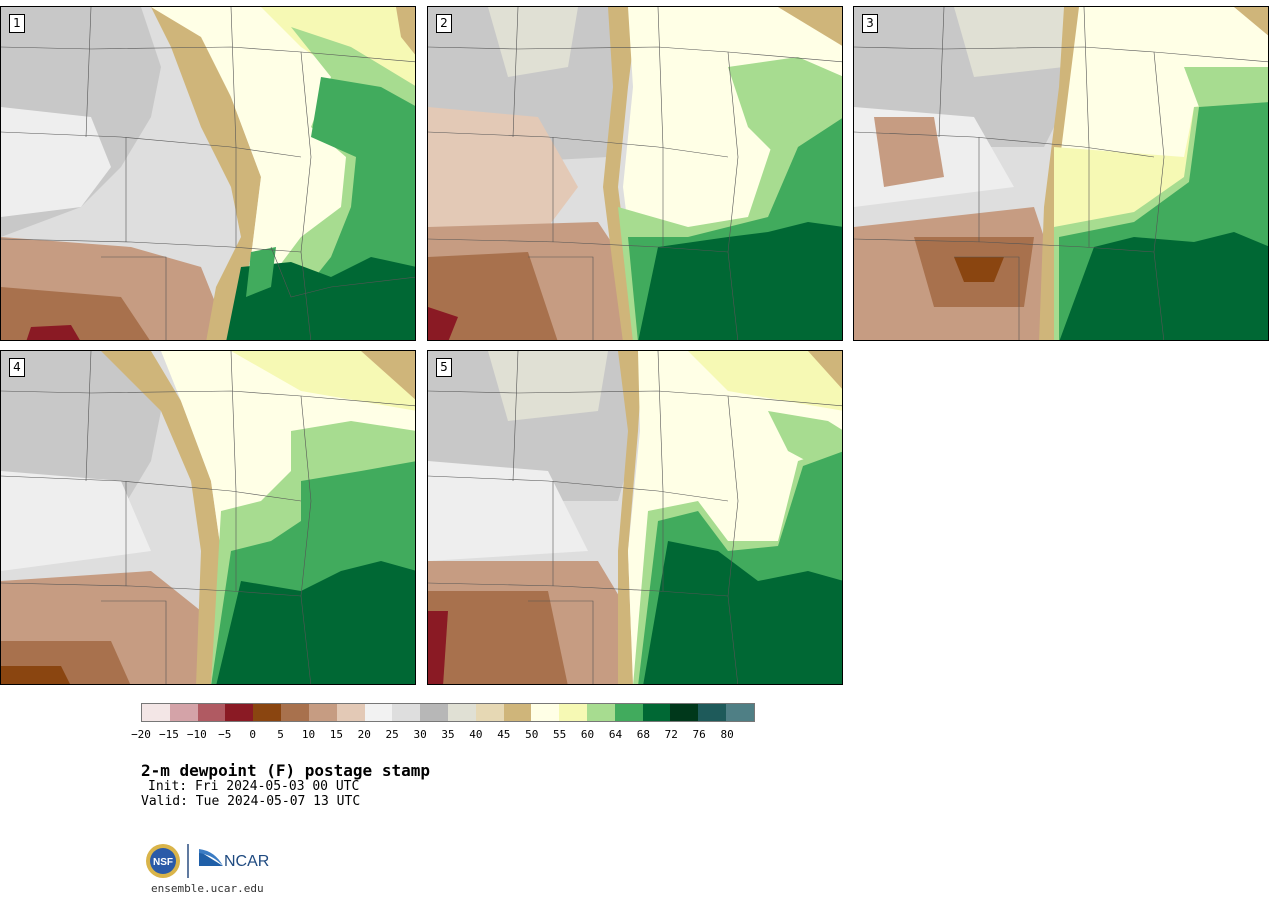 Image resolution: width=1280 pixels, height=901 pixels. I want to click on ncar-logo-text: NCAR, so click(246, 861).